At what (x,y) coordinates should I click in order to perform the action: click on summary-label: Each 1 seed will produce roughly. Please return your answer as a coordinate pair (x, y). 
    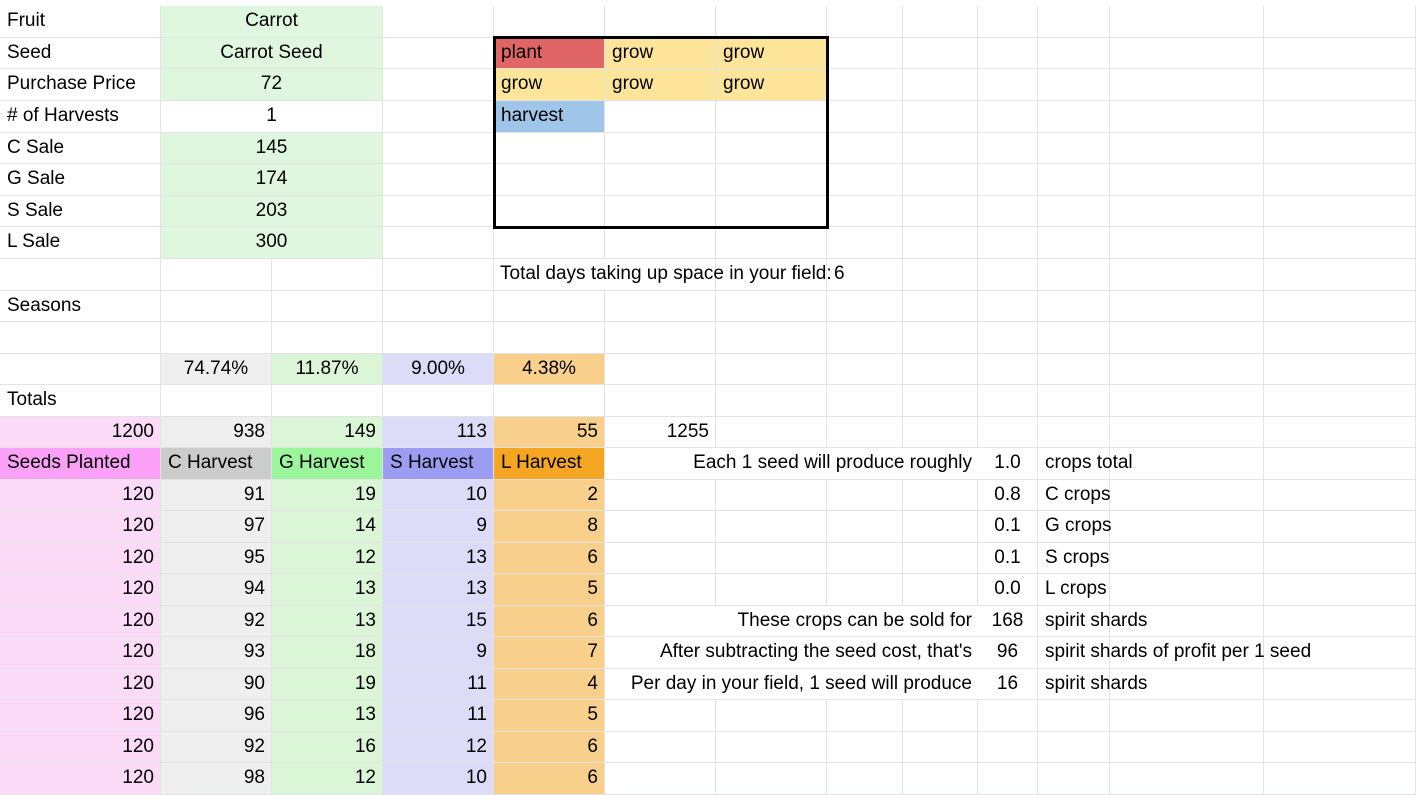
    Looking at the image, I should click on (791, 464).